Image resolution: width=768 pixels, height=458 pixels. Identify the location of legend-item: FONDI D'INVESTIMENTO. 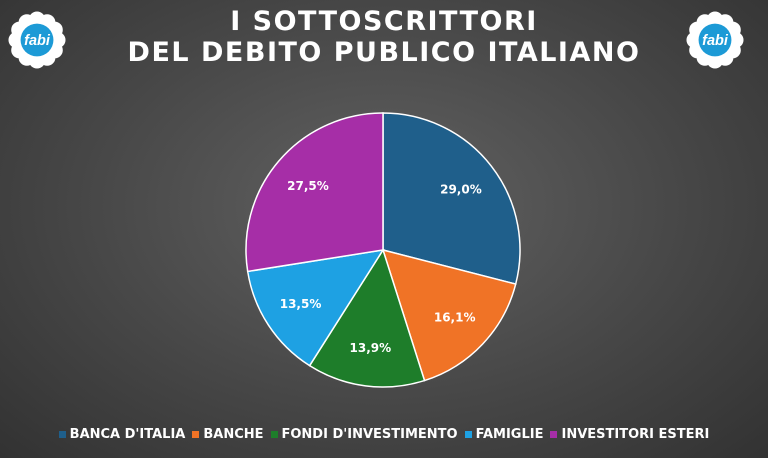
(364, 434).